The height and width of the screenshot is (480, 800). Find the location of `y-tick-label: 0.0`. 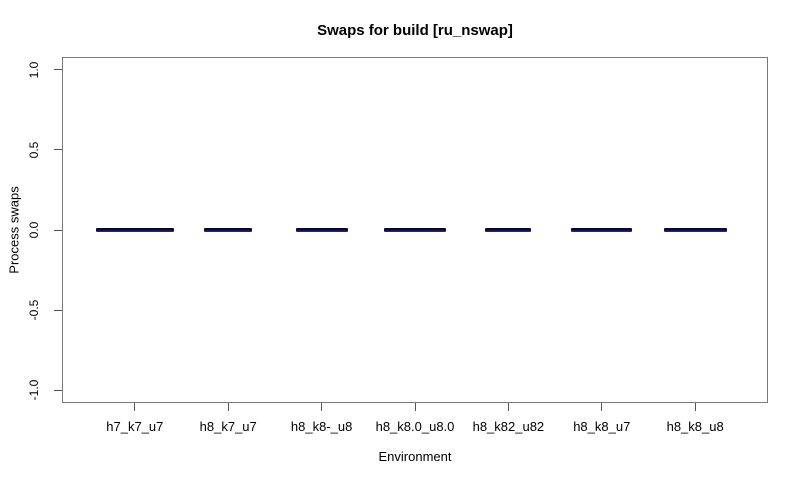

y-tick-label: 0.0 is located at coordinates (34, 230).